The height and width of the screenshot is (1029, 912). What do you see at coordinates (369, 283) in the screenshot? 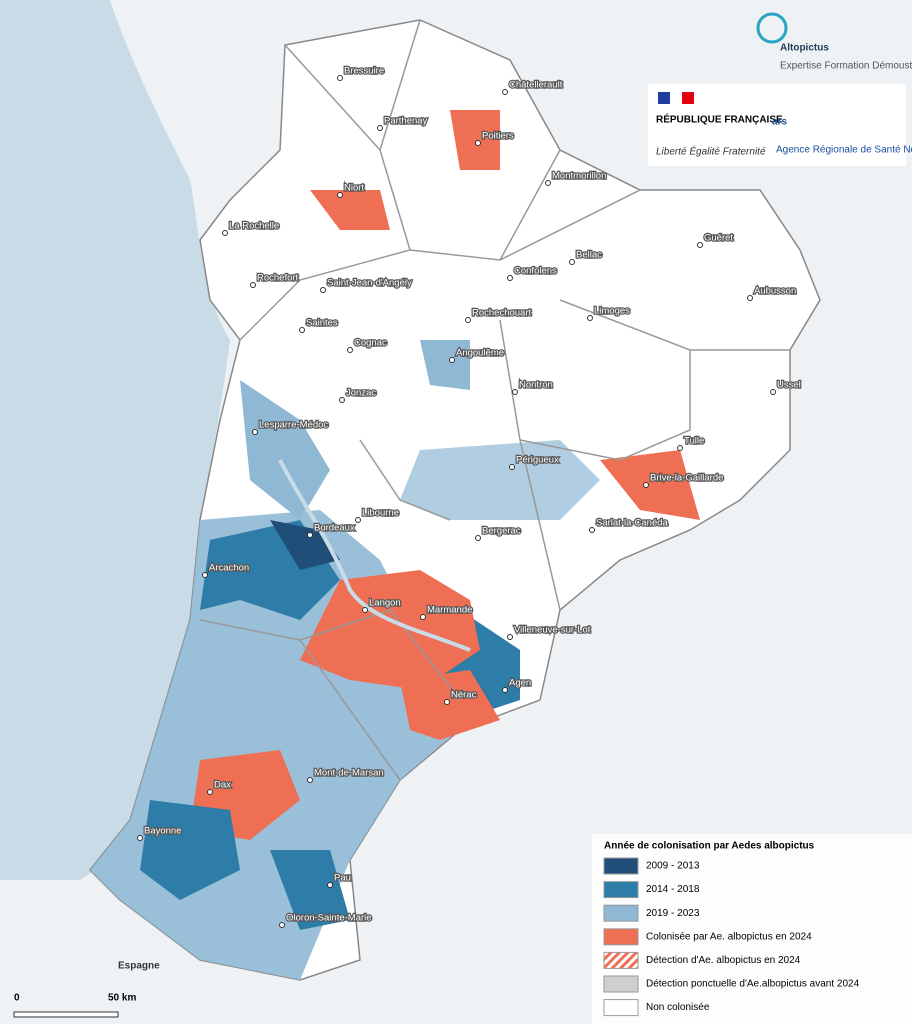
I see `city-label: Saint-Jean-d'Angély` at bounding box center [369, 283].